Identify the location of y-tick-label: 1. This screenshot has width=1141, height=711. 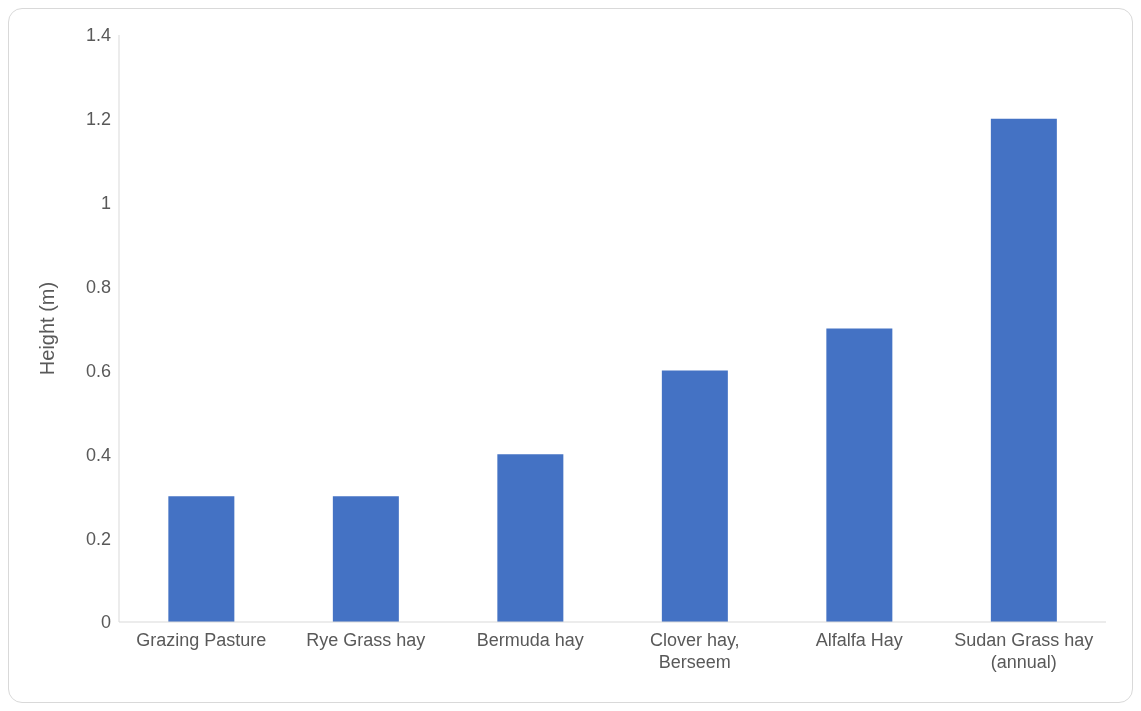
(105, 203).